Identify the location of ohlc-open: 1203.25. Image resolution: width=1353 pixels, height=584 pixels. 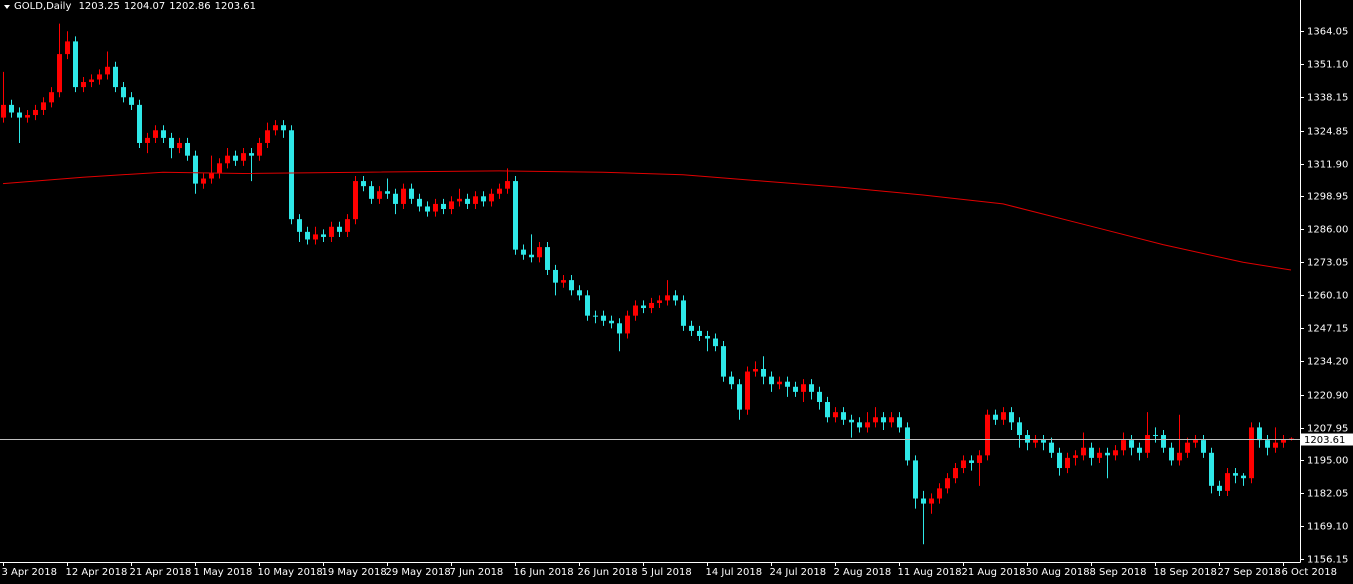
(99, 6).